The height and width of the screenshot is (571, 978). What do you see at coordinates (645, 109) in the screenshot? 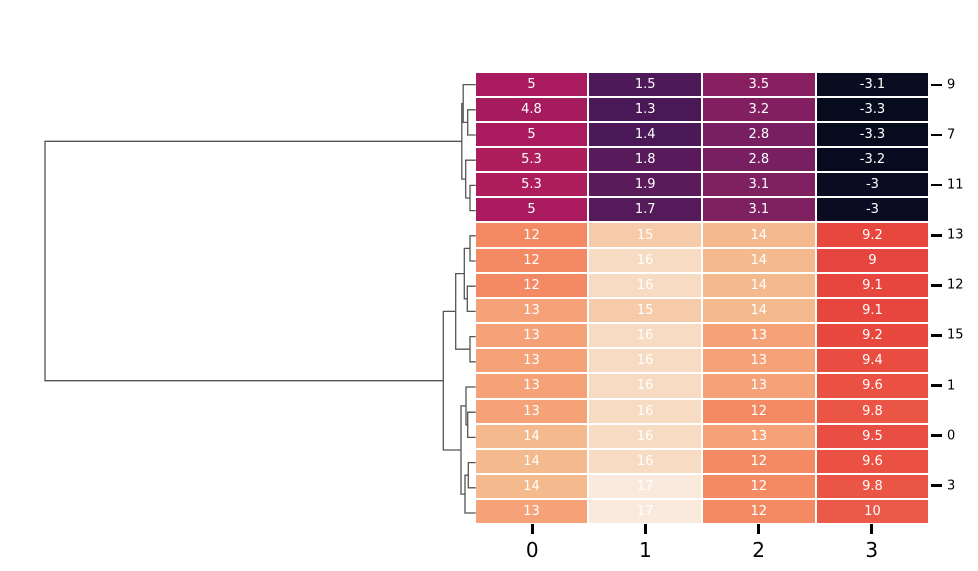
I see `heatmap-cell: 1.3` at bounding box center [645, 109].